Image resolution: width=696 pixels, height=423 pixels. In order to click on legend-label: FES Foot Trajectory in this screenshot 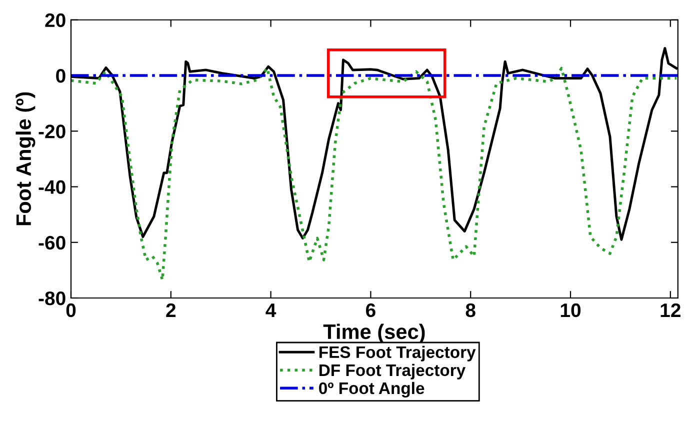, I will do `click(397, 354)`.